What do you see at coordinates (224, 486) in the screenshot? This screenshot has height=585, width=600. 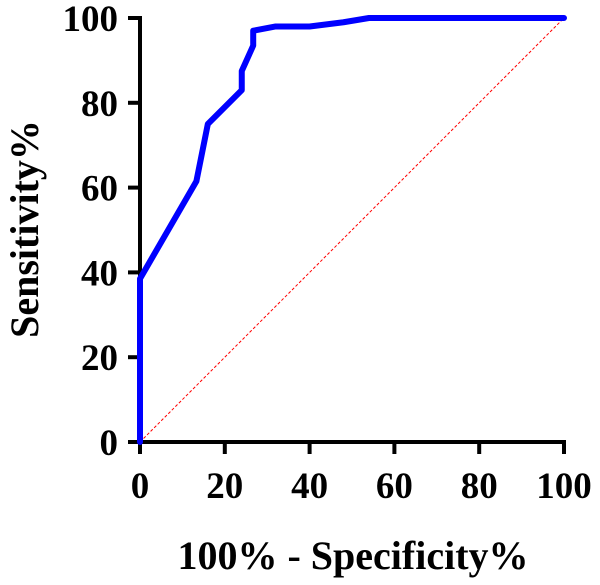 I see `x-tick-label: 20` at bounding box center [224, 486].